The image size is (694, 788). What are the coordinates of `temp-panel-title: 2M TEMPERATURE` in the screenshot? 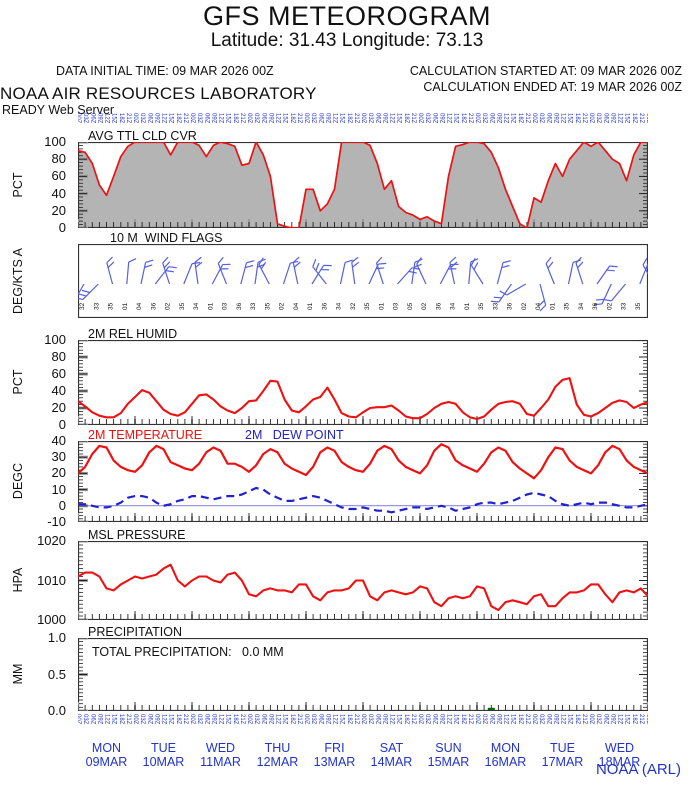 It's located at (145, 435).